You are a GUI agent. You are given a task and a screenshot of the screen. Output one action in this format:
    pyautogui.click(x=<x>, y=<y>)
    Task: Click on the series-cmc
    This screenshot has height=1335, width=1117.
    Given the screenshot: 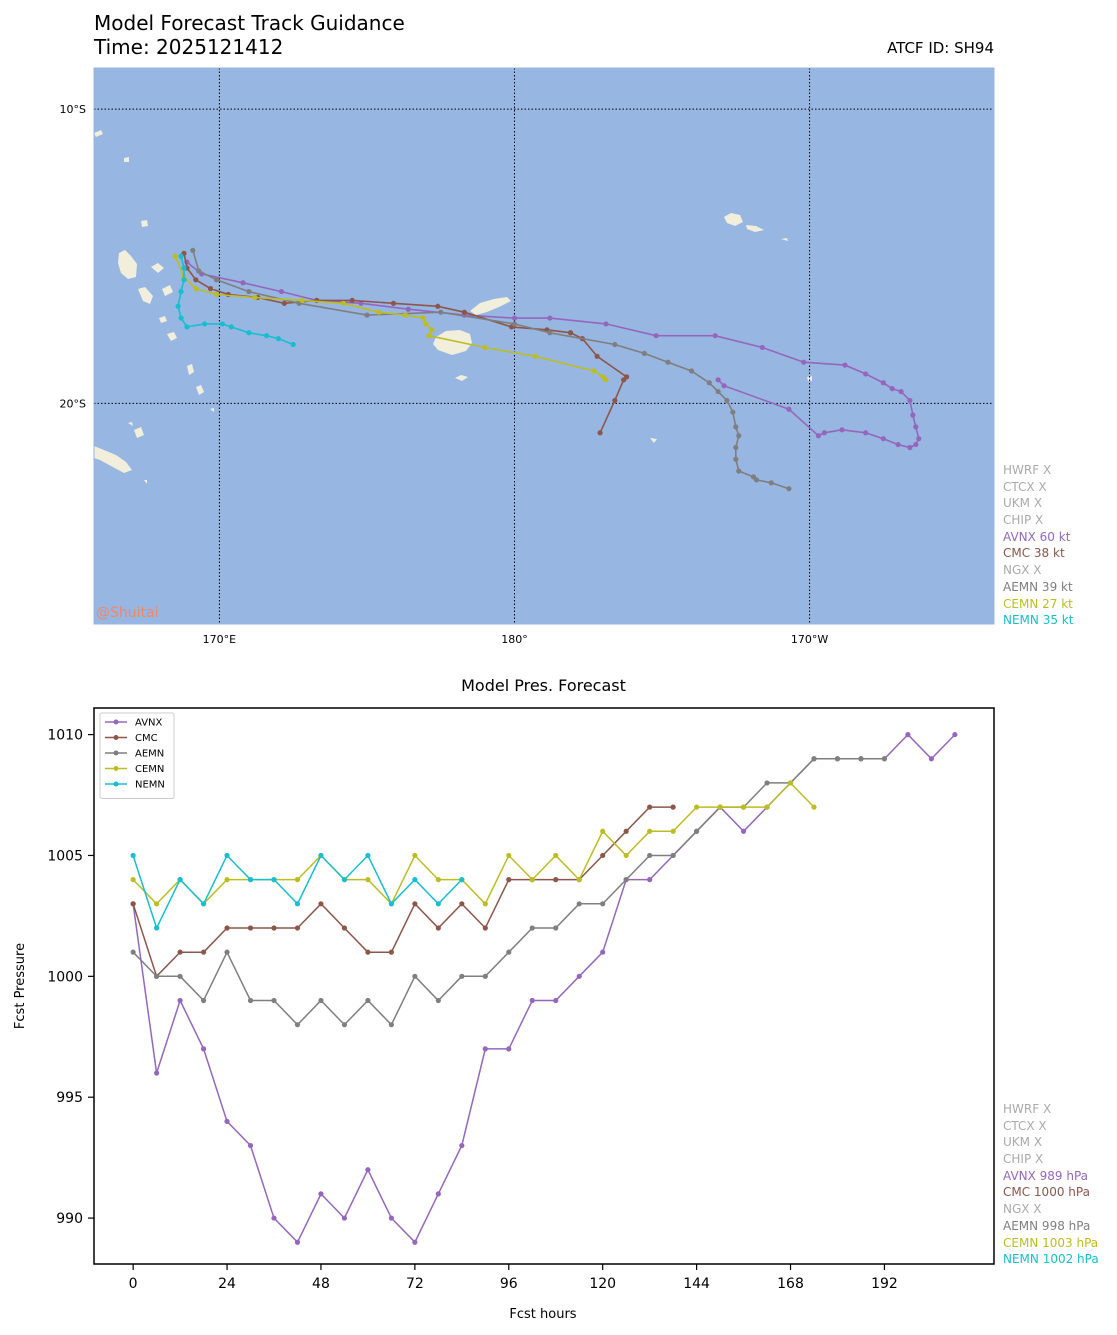 What is the action you would take?
    pyautogui.click(x=403, y=891)
    